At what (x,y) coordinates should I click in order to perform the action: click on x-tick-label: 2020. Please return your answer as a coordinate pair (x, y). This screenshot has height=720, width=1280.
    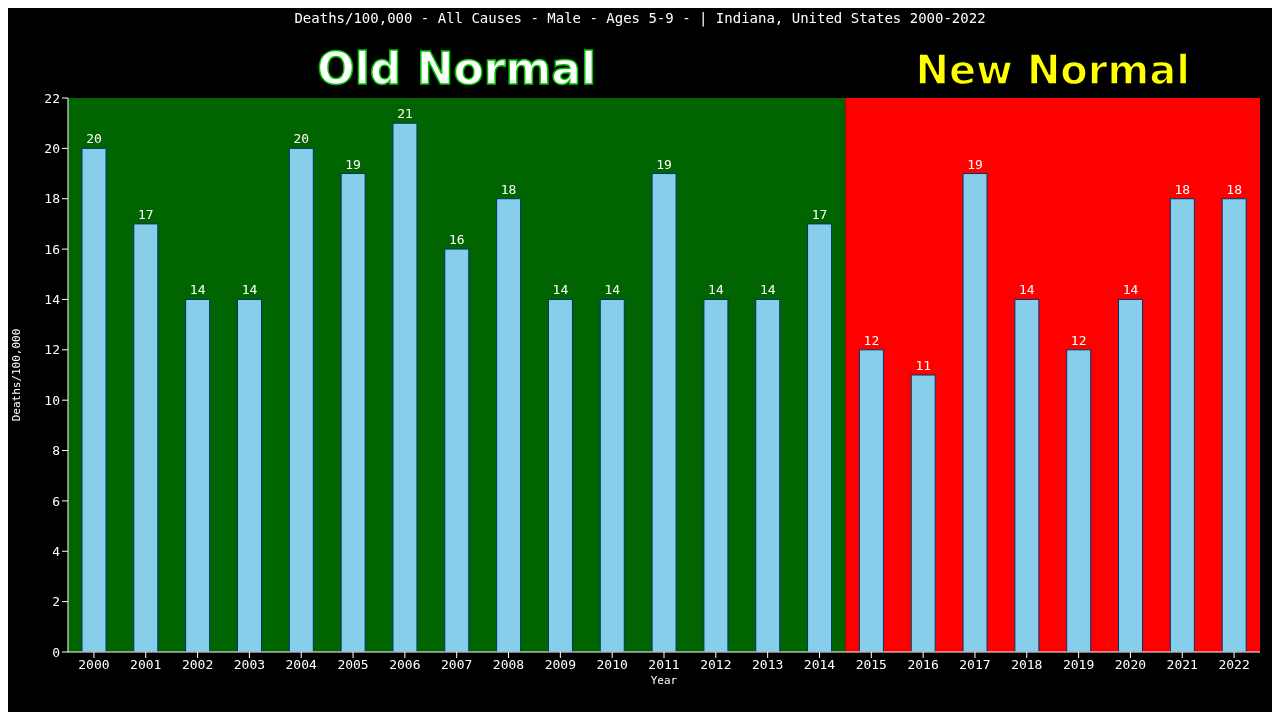
    Looking at the image, I should click on (1130, 665).